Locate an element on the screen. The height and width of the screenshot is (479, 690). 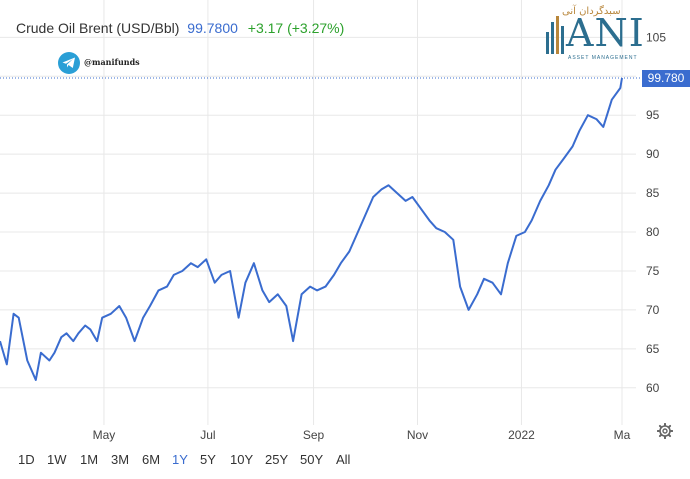
logo-subtitle: ASSET MANAGEMENT is located at coordinates (603, 58).